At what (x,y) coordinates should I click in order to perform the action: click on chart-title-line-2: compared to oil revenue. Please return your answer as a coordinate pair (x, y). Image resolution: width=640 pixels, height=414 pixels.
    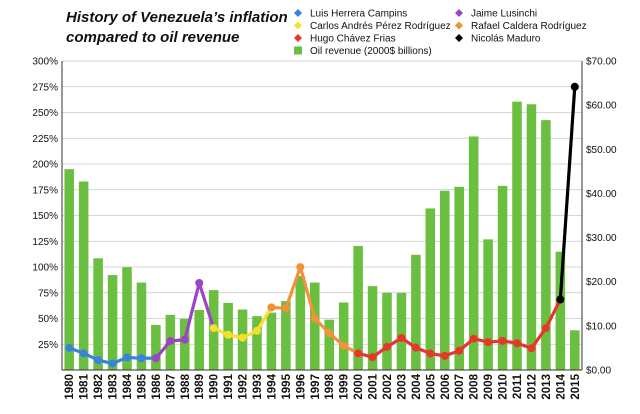
    Looking at the image, I should click on (152, 37).